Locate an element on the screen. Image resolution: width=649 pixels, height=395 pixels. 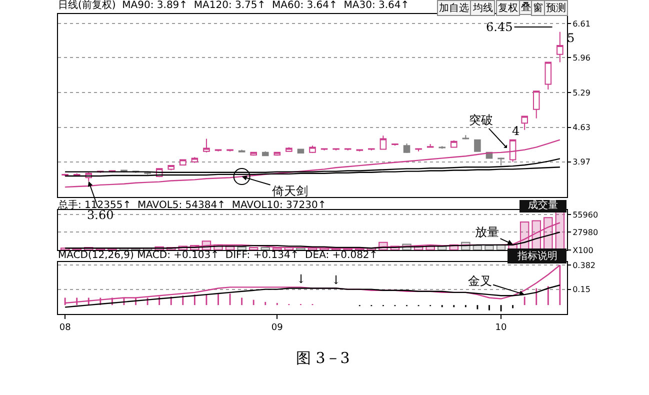
annotation: 加自选 is located at coordinates (454, 8).